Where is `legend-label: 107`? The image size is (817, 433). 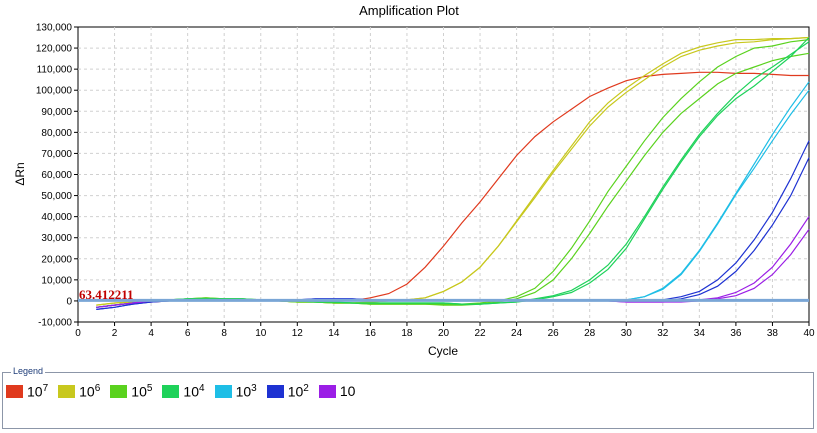 legend-label: 107 is located at coordinates (38, 391).